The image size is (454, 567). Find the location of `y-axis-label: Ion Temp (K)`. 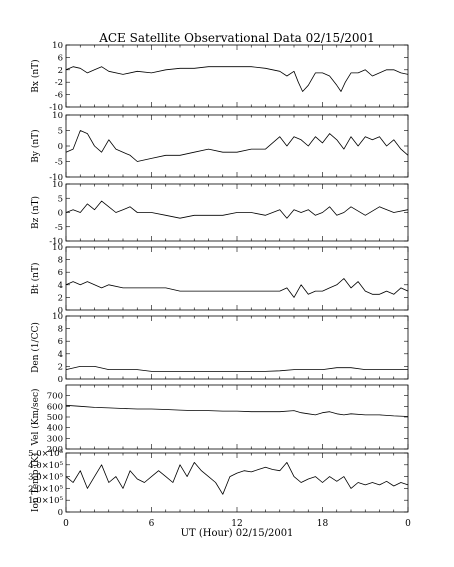

y-axis-label: Ion Temp (K) is located at coordinates (35, 482).